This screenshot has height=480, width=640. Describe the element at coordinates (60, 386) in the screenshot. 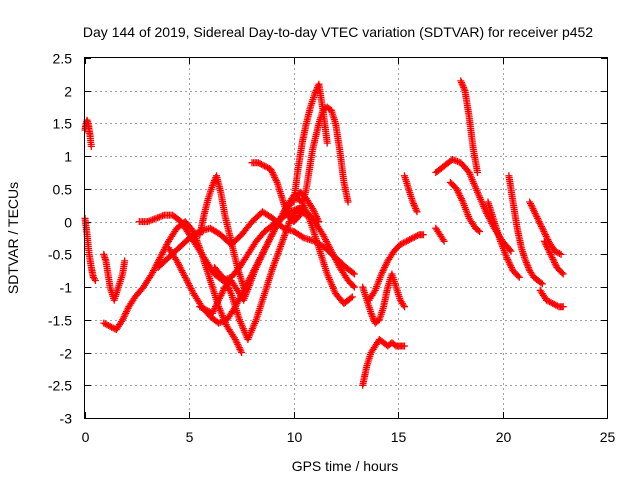

I see `y-tick-label: -2.5` at that location.